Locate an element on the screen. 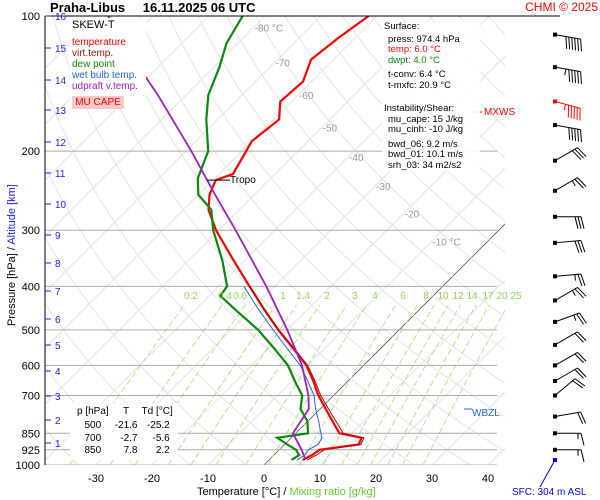 Image resolution: width=600 pixels, height=500 pixels. mixing-ratio-label: 14 is located at coordinates (472, 296).